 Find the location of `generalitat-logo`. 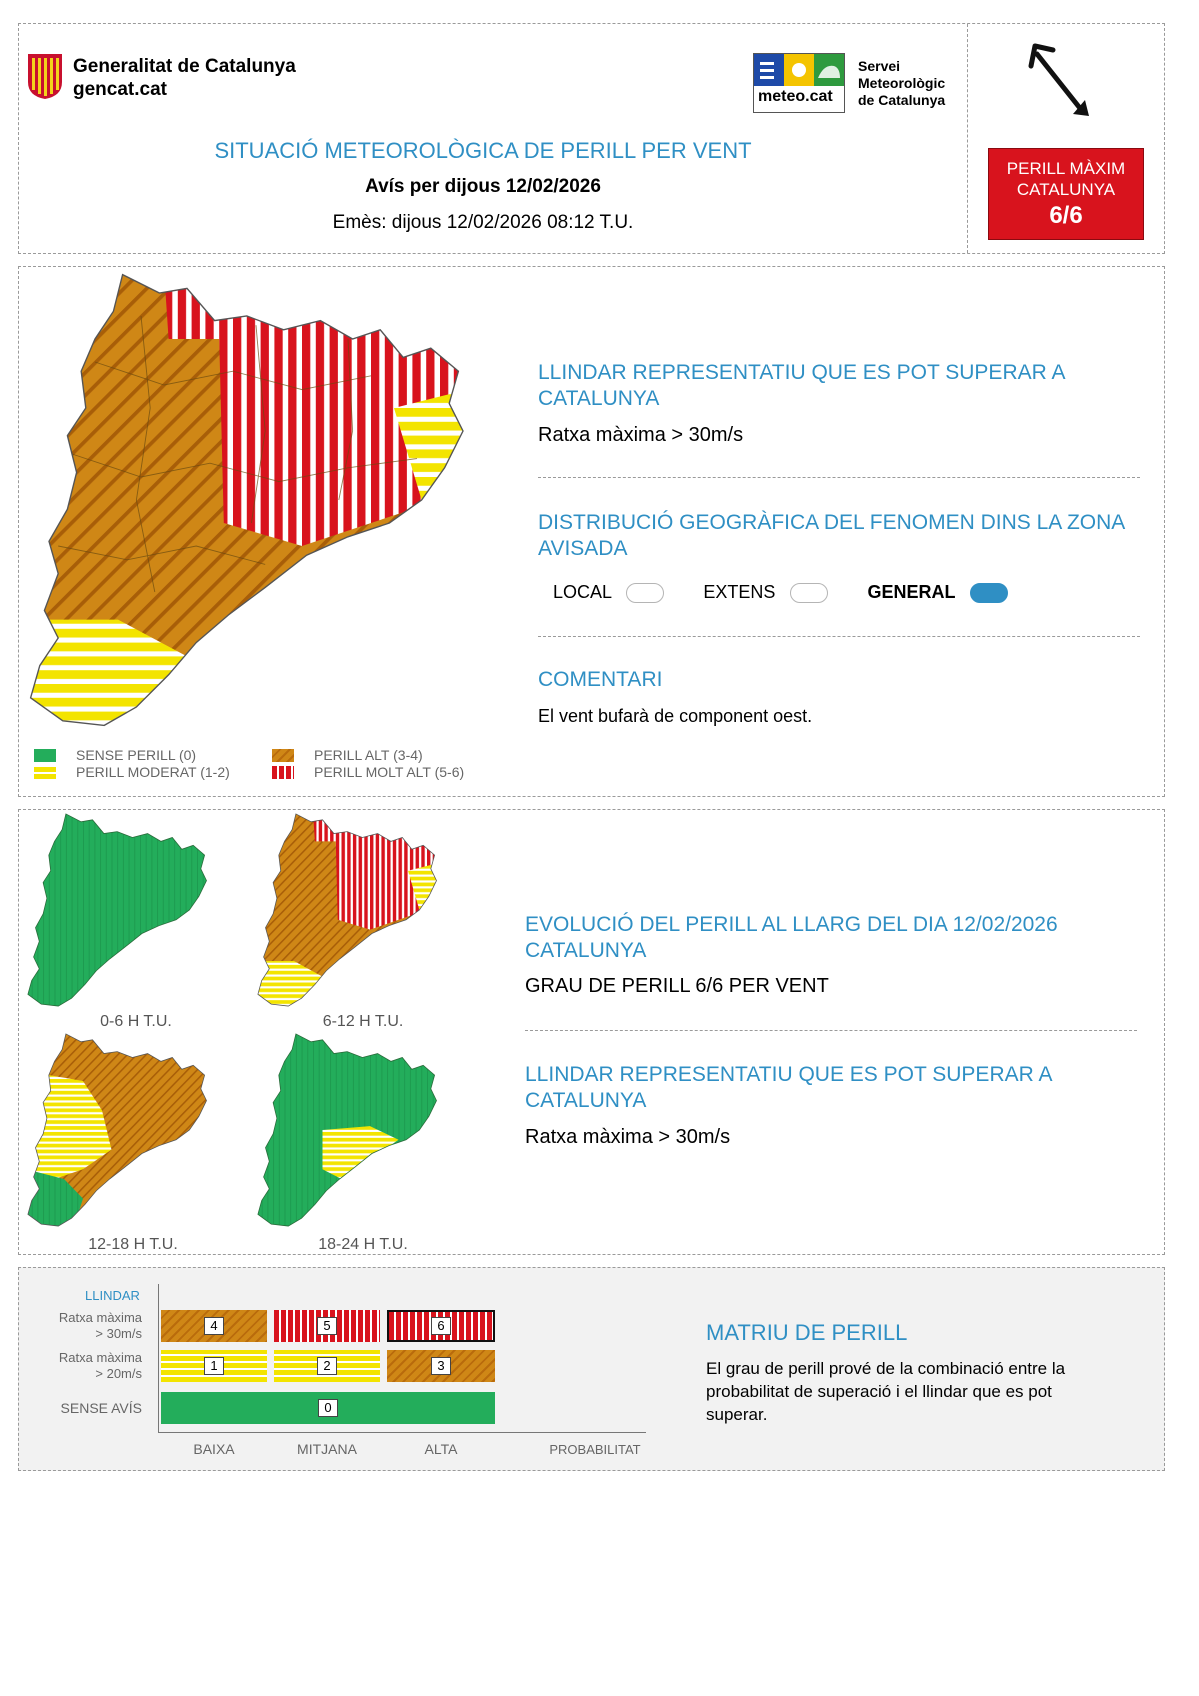

generalitat-logo is located at coordinates (45, 76).